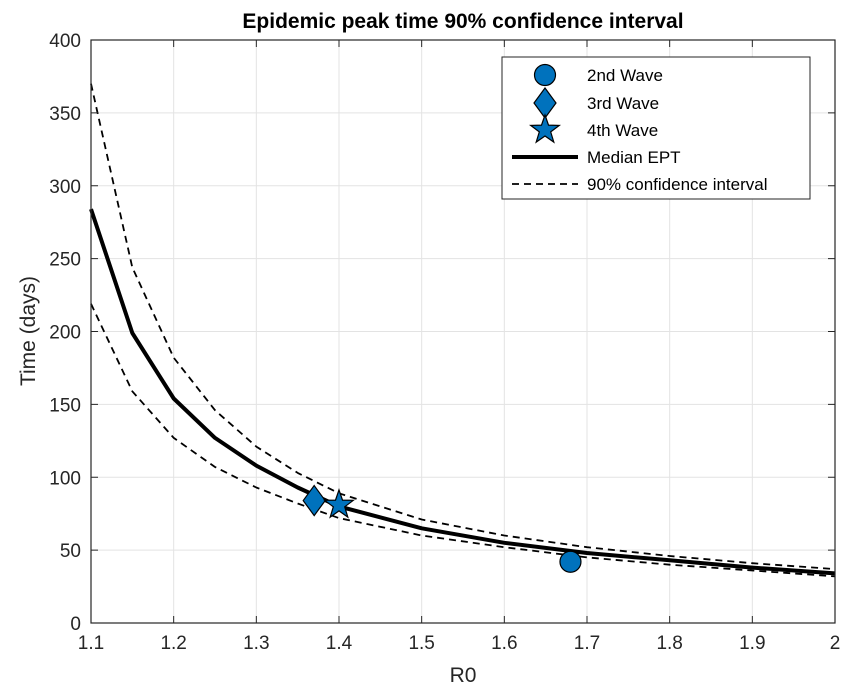  I want to click on y-tick-label: 100, so click(65, 478).